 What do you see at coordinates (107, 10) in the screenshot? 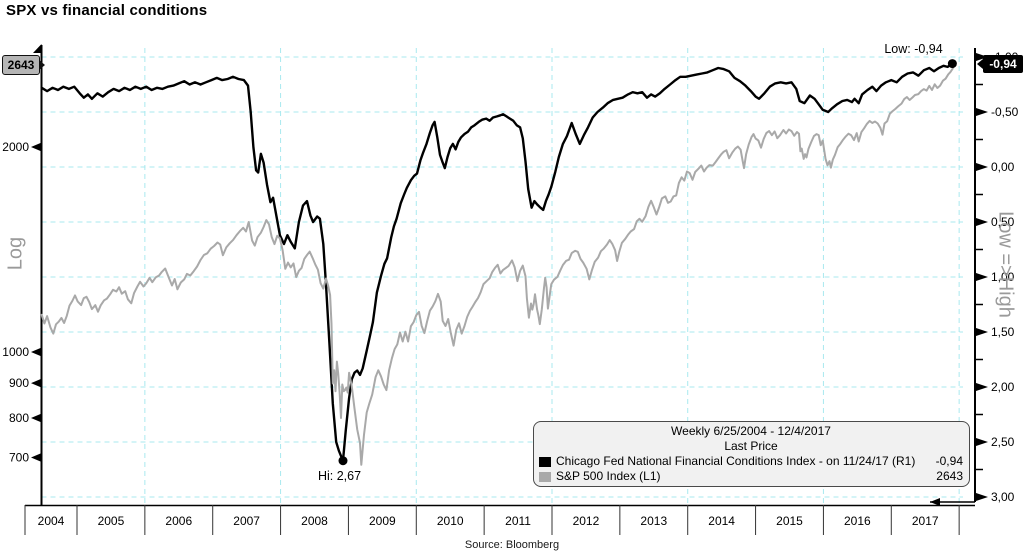
I see `chart-title: SPX vs financial conditions` at bounding box center [107, 10].